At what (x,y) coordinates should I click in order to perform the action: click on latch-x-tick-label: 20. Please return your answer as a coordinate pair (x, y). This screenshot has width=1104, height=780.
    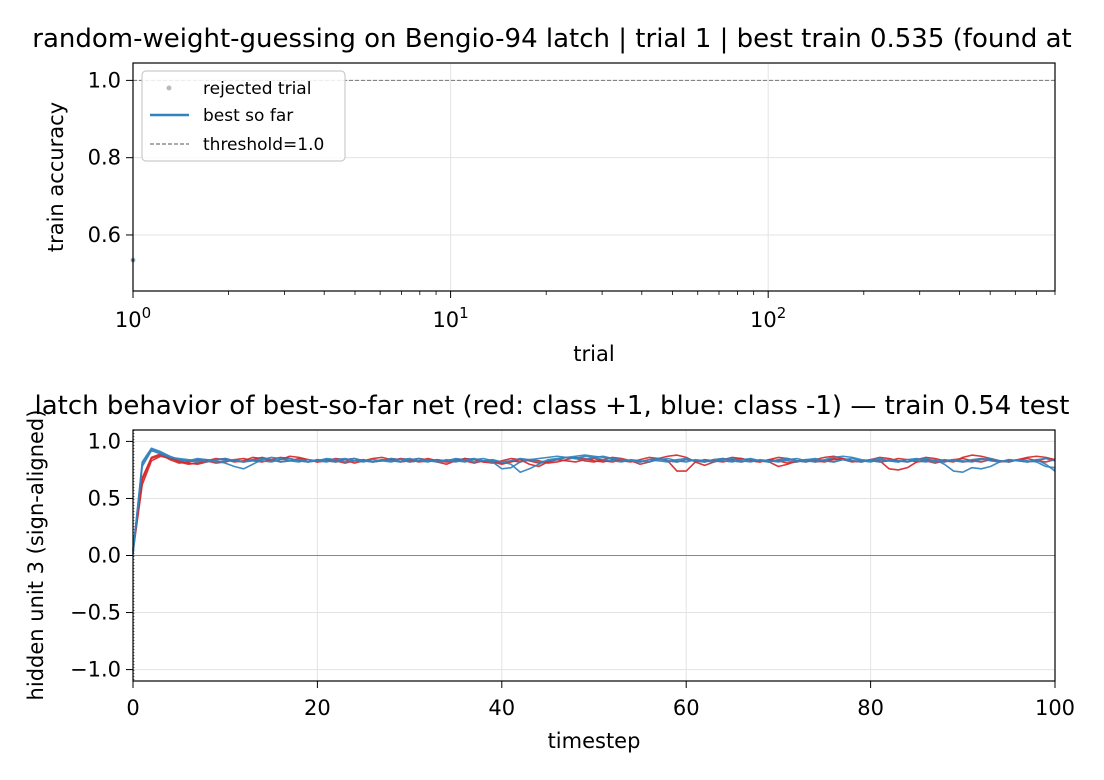
    Looking at the image, I should click on (317, 708).